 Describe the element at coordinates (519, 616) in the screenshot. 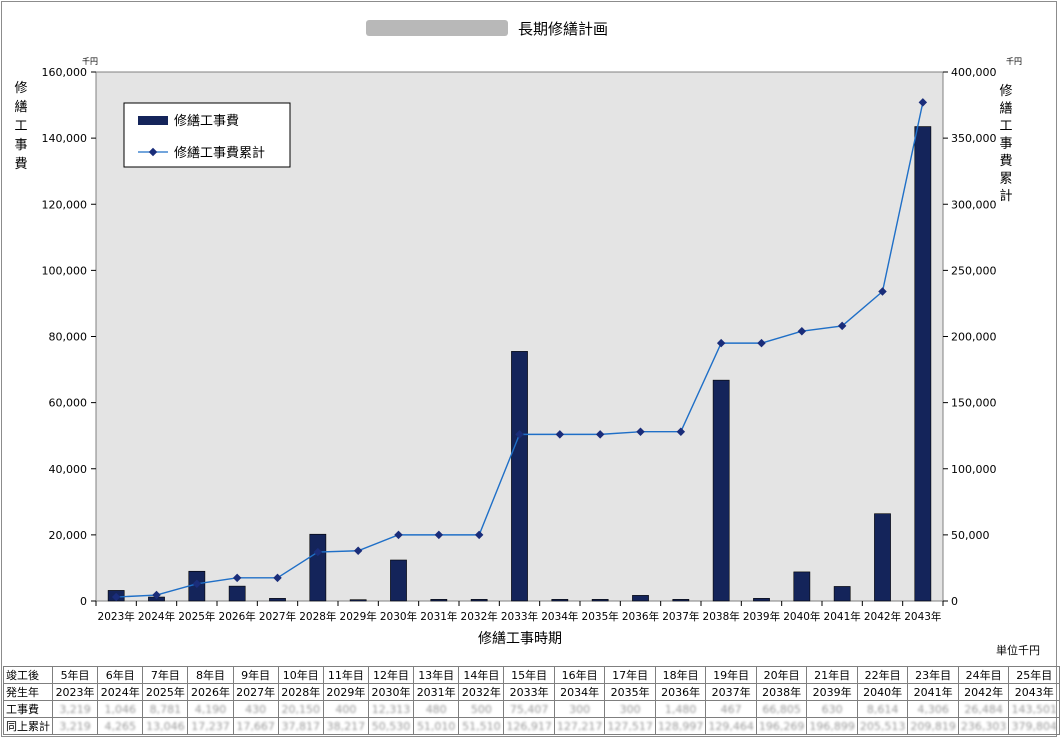

I see `x-tick-label: 2033年` at that location.